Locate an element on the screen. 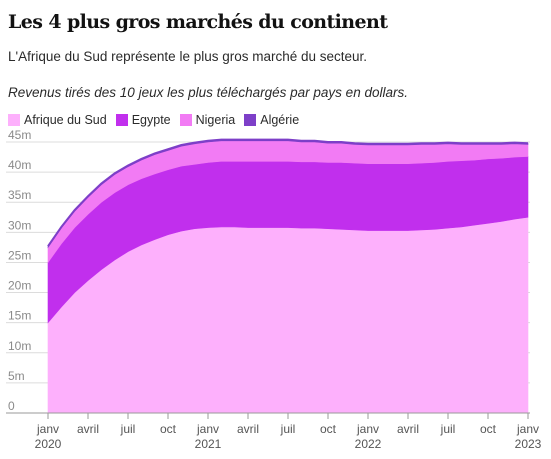 This screenshot has height=459, width=551. legend-label: Egypte is located at coordinates (151, 120).